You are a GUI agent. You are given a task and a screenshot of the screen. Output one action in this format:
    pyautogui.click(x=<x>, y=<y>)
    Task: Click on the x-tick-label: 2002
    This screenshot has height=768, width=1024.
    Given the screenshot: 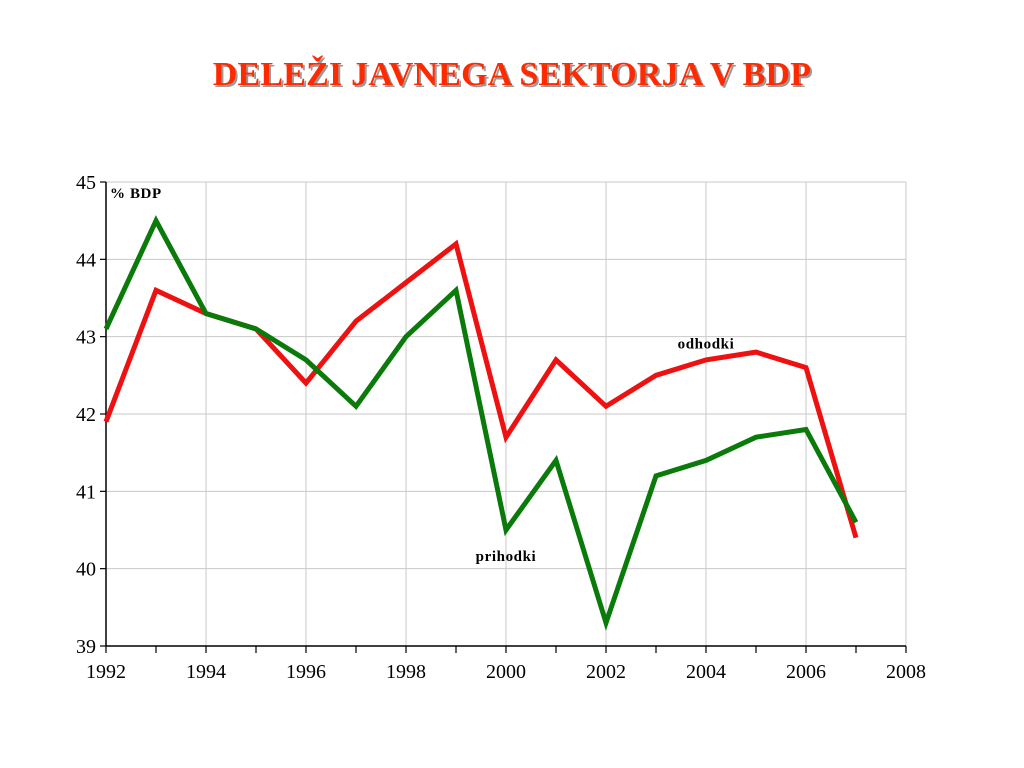 What is the action you would take?
    pyautogui.click(x=606, y=672)
    